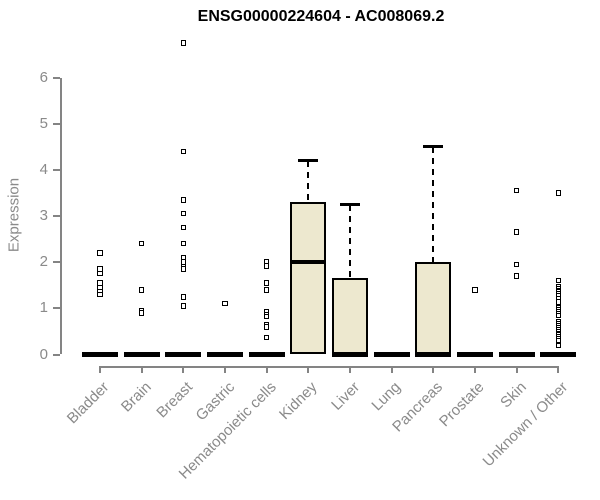 The image size is (600, 500). Describe the element at coordinates (43, 123) in the screenshot. I see `y-tick-label: 5` at that location.